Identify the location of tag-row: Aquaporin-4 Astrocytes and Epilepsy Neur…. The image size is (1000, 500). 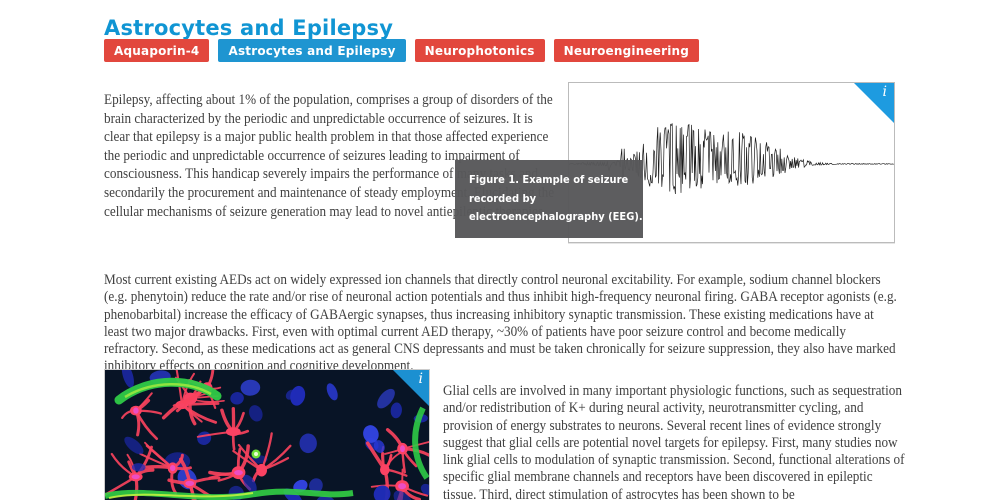
(406, 50).